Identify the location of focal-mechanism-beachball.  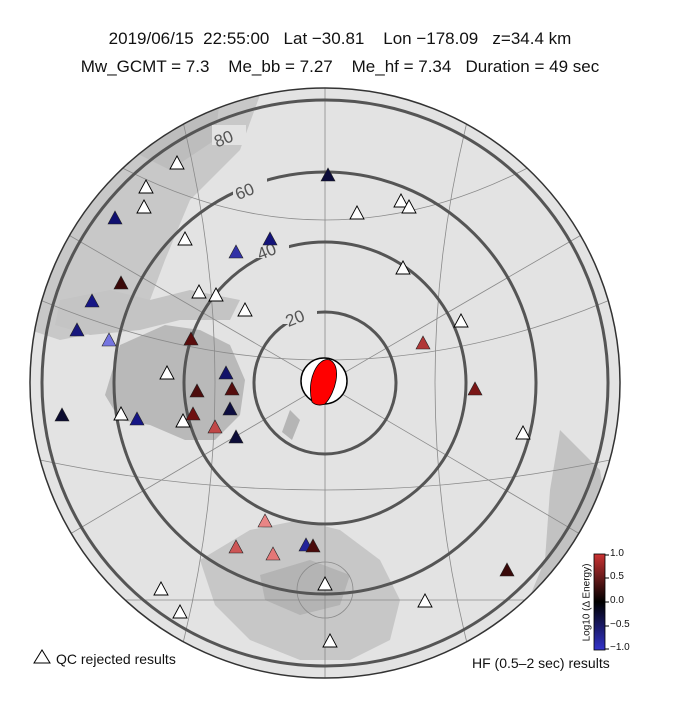
(324, 381).